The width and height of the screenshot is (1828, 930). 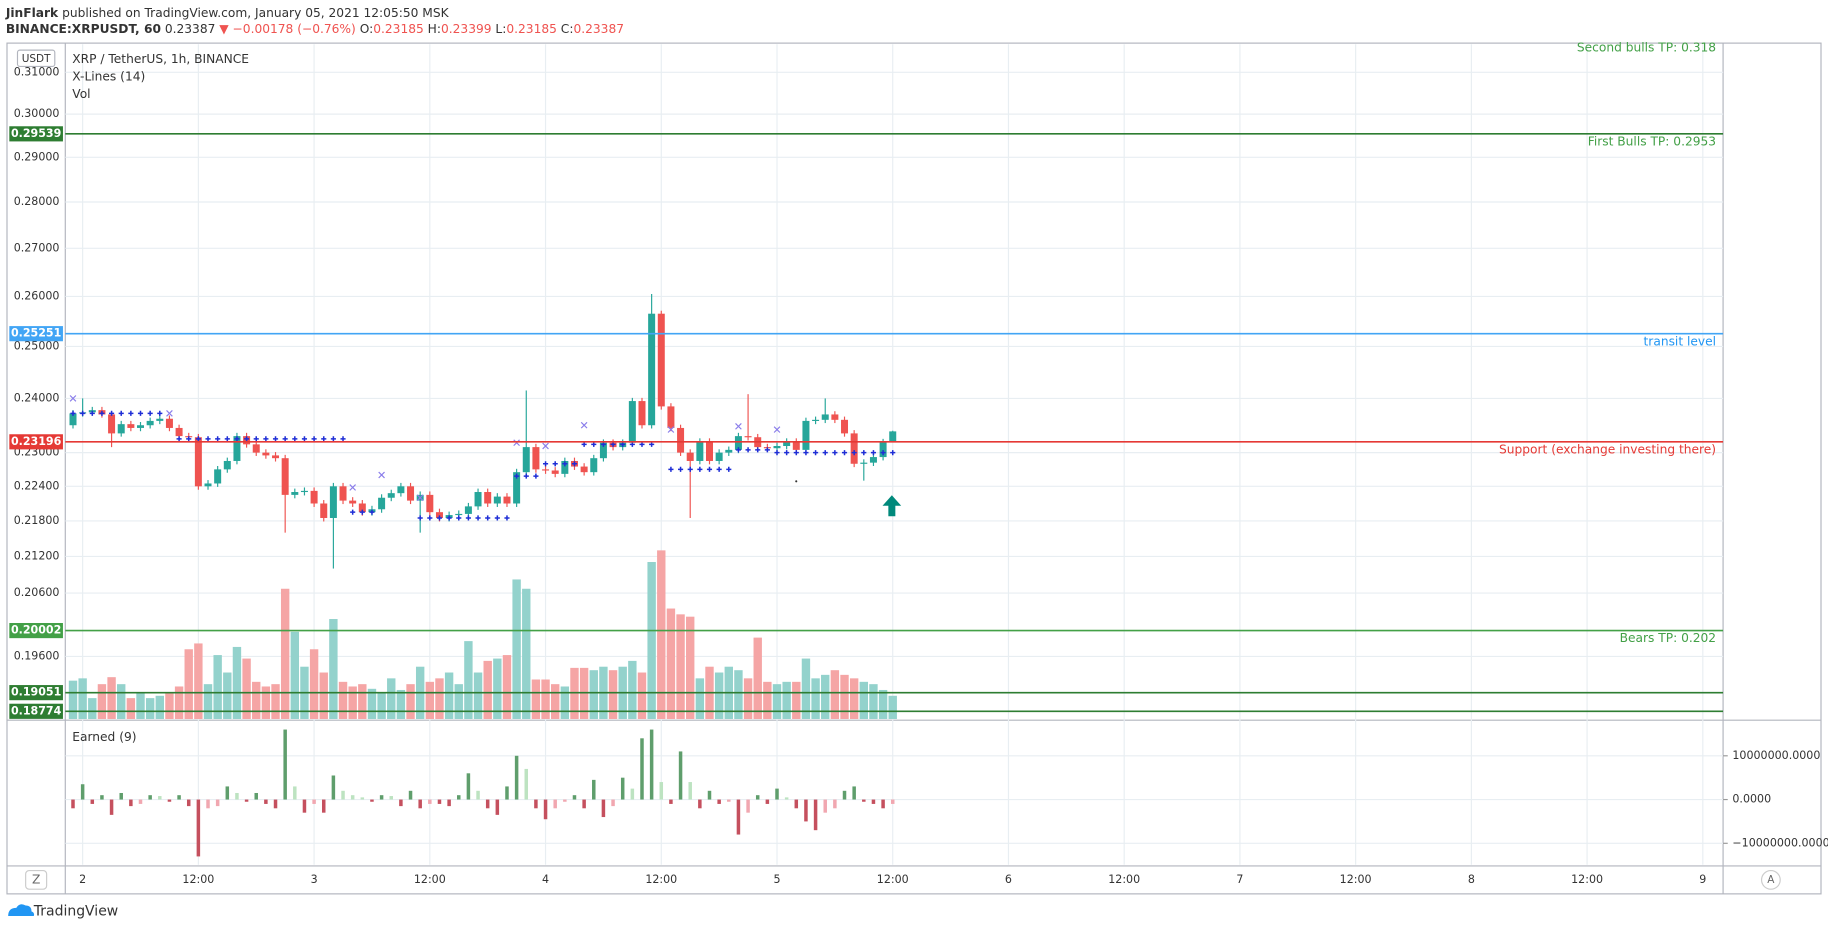 What do you see at coordinates (1776, 755) in the screenshot?
I see `y2-tick-label: 10000000.0000` at bounding box center [1776, 755].